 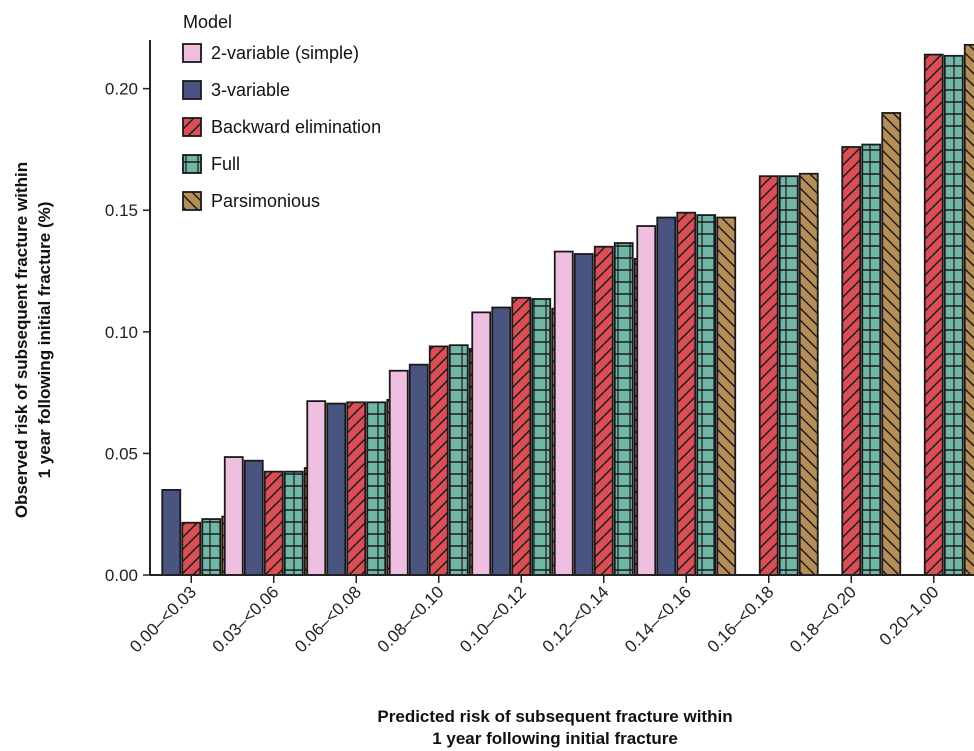 I want to click on y-tick-label: 0.10, so click(x=121, y=332).